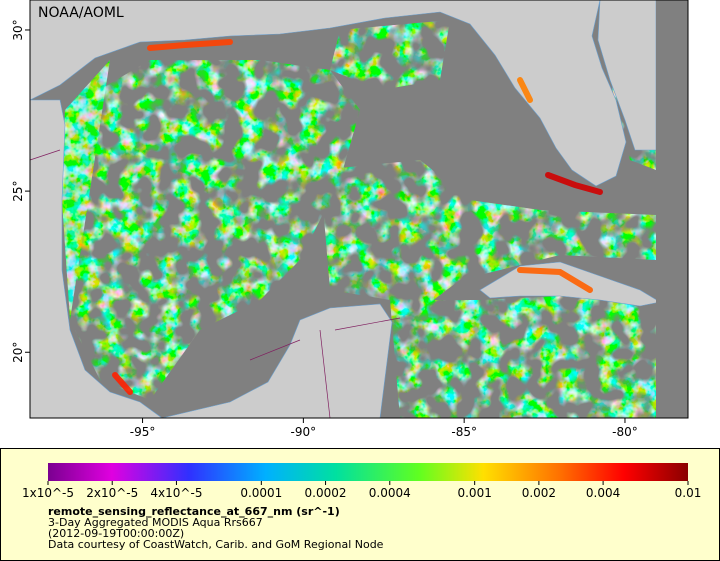 Image resolution: width=720 pixels, height=561 pixels. What do you see at coordinates (474, 493) in the screenshot?
I see `colorbar-tick-label: 0.001` at bounding box center [474, 493].